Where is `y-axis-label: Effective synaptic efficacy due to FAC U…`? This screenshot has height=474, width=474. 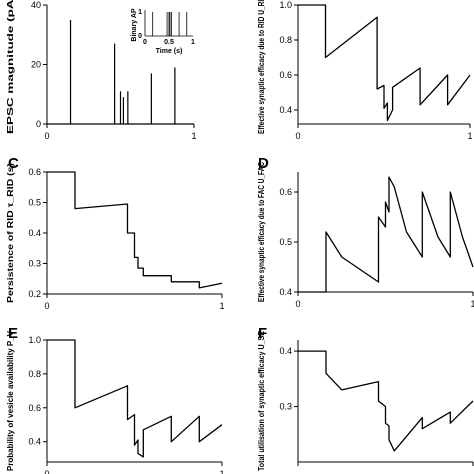 y-axis-label: Effective synaptic efficacy due to FAC U… is located at coordinates (261, 232).